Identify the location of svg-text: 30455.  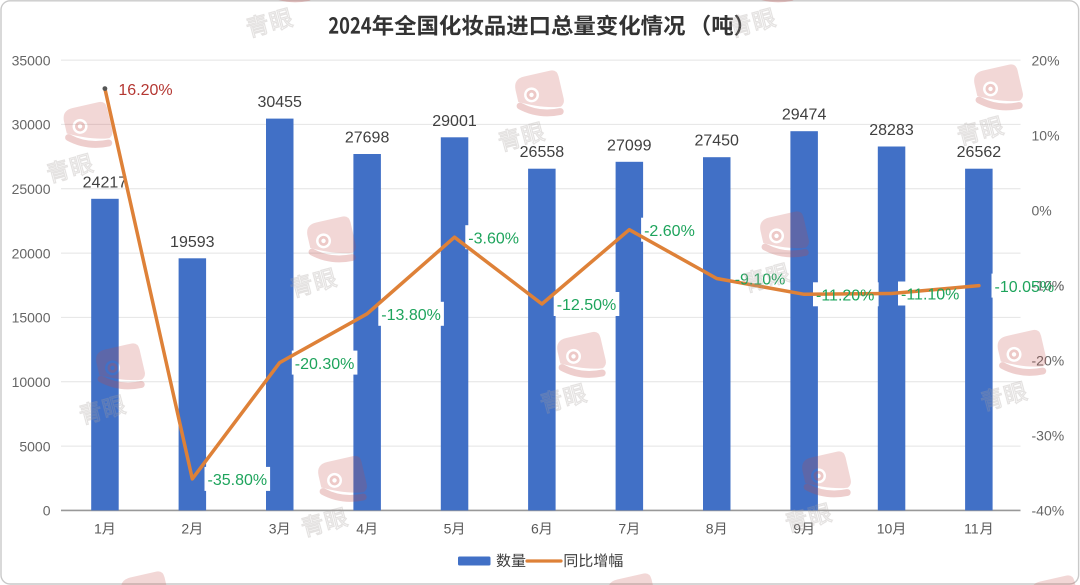
(279, 102).